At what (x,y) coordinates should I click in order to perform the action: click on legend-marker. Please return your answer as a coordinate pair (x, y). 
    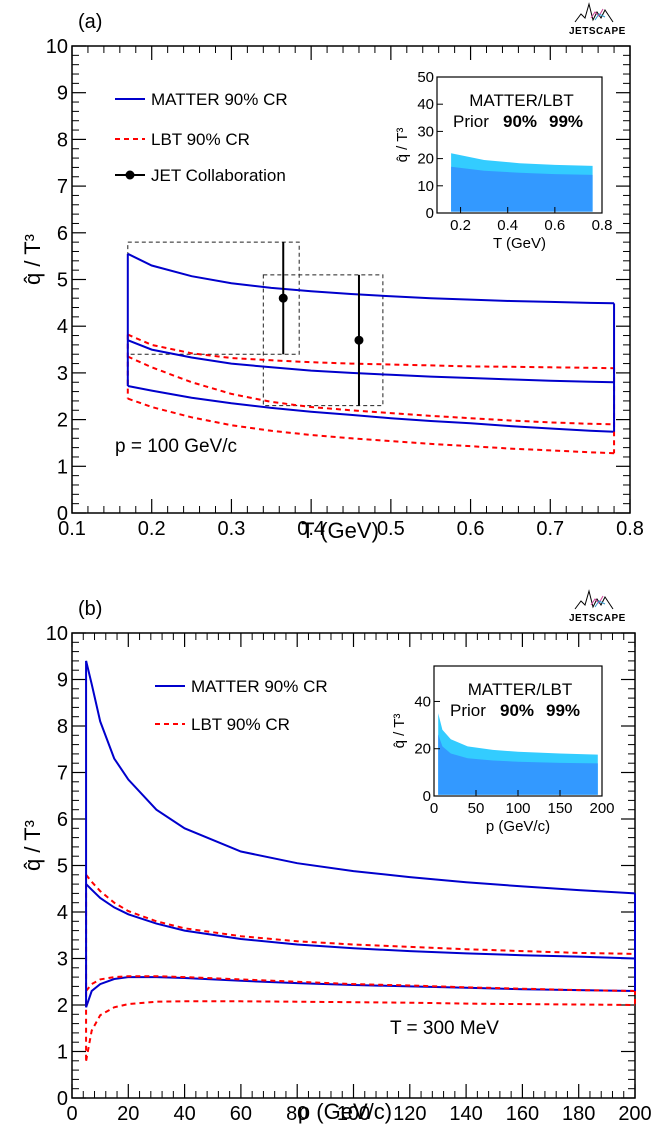
    Looking at the image, I should click on (130, 175).